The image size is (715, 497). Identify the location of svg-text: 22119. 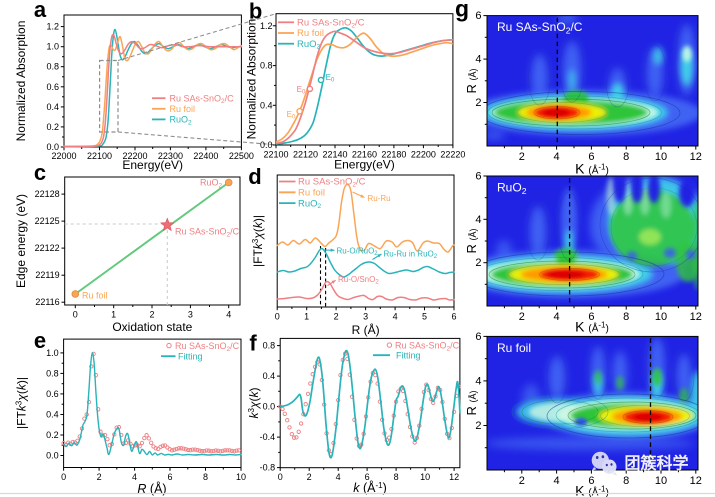
(47, 275).